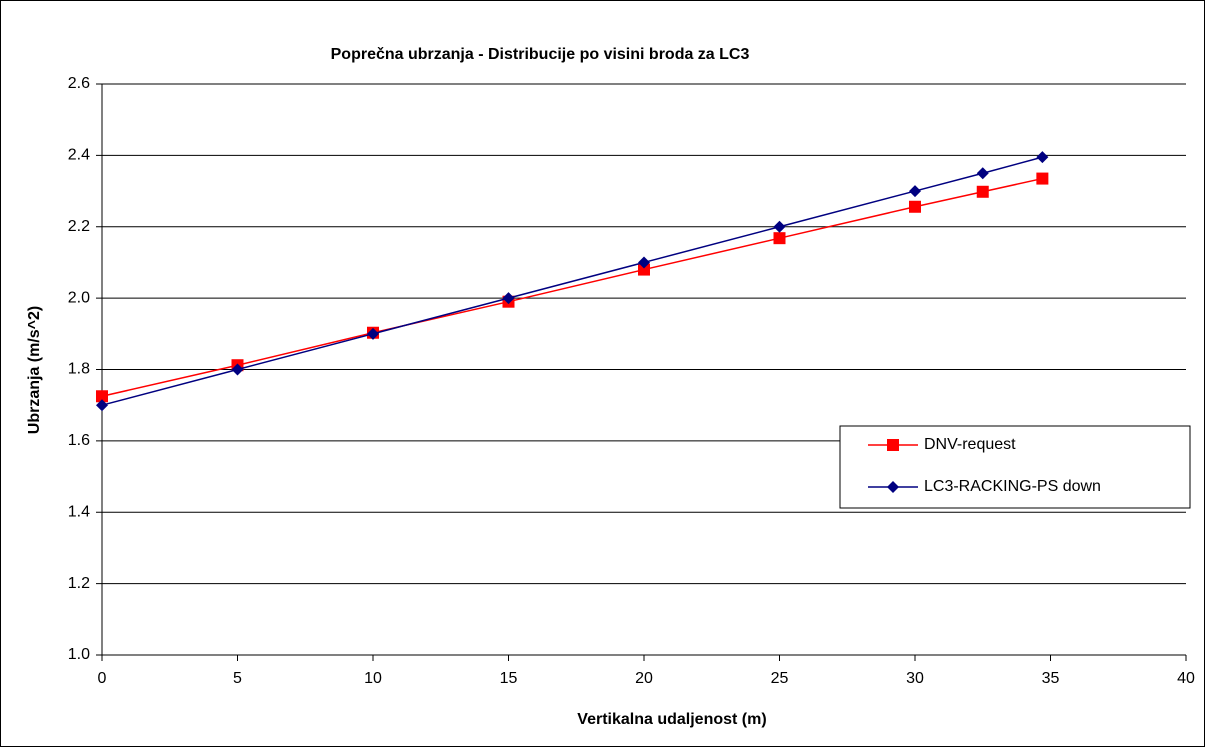 The image size is (1205, 747). Describe the element at coordinates (79, 440) in the screenshot. I see `y-tick-label: 1.6` at that location.